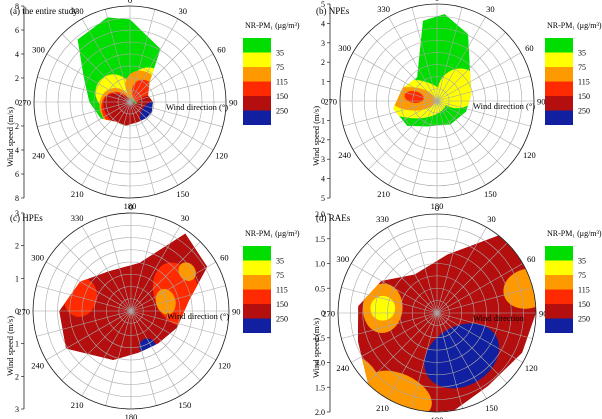  I want to click on contour-field, so click(119, 71).